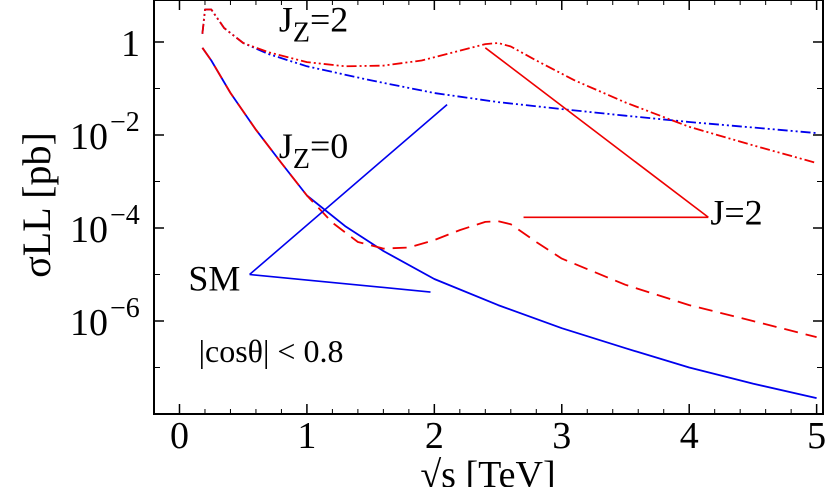  What do you see at coordinates (125, 308) in the screenshot?
I see `y-tick-exponent: −6` at bounding box center [125, 308].